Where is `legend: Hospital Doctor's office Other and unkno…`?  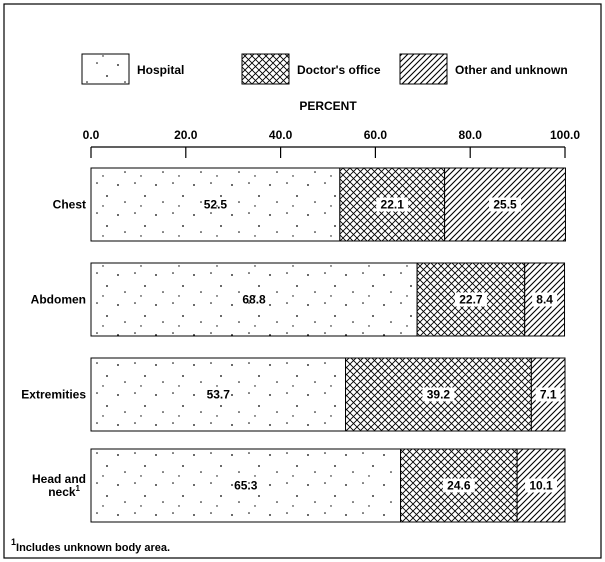
legend: Hospital Doctor's office Other and unkno… is located at coordinates (324, 69).